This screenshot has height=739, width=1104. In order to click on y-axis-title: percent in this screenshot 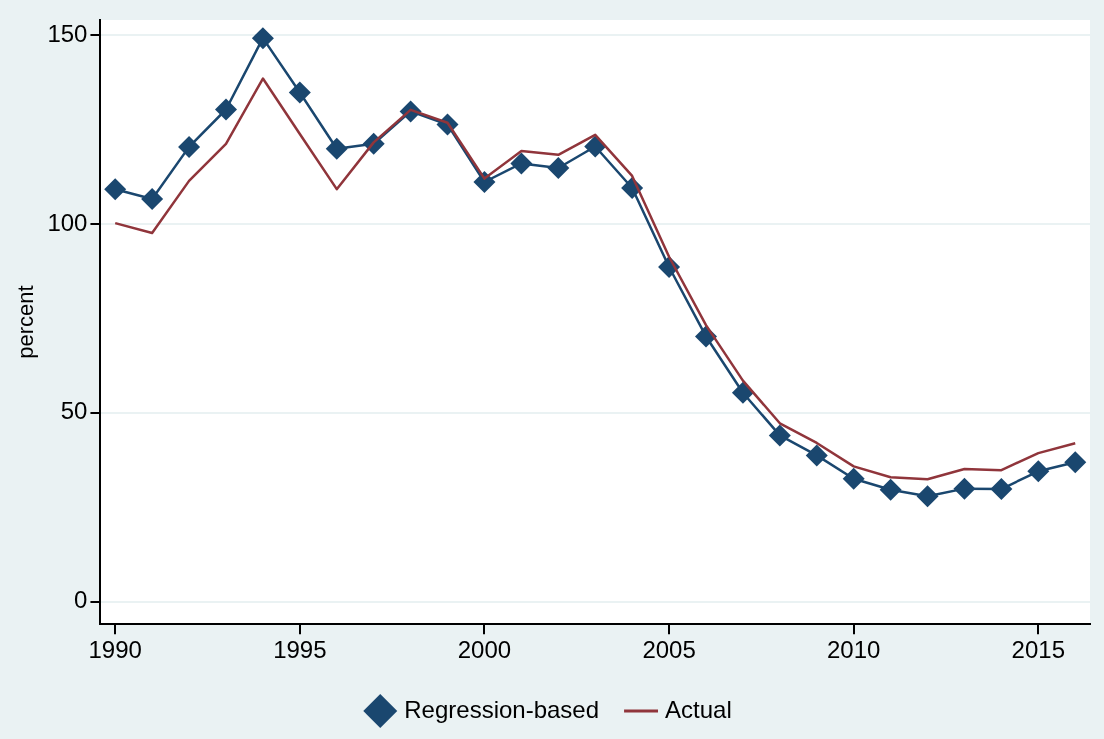, I will do `click(26, 322)`.